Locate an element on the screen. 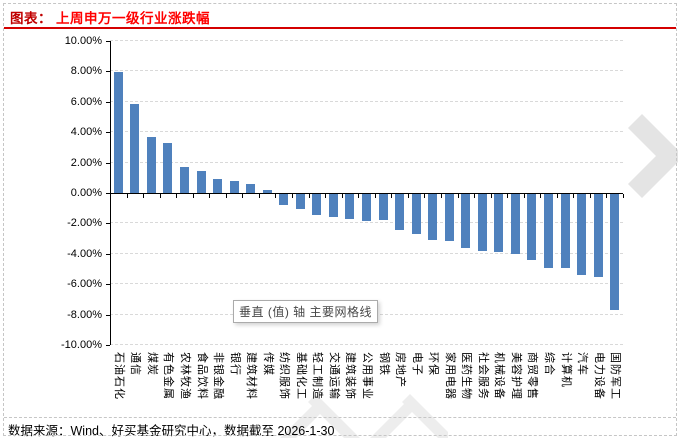  x-axis-category-label-text: 电力设备 is located at coordinates (598, 376).